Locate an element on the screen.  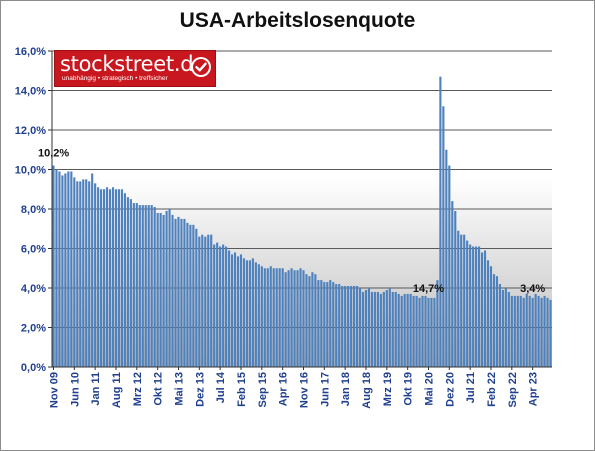
logo-tagline: unabhängig • strategisch • treffsicher is located at coordinates (115, 78).